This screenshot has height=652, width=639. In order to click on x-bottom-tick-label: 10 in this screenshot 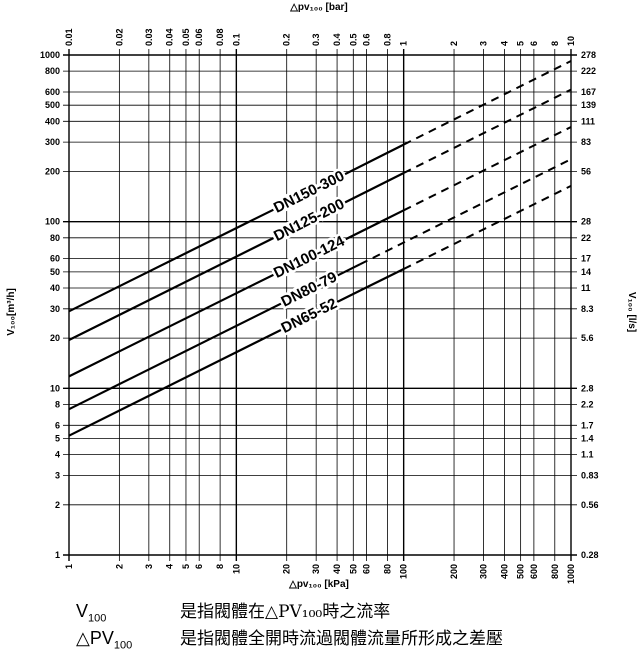, I will do `click(236, 569)`.